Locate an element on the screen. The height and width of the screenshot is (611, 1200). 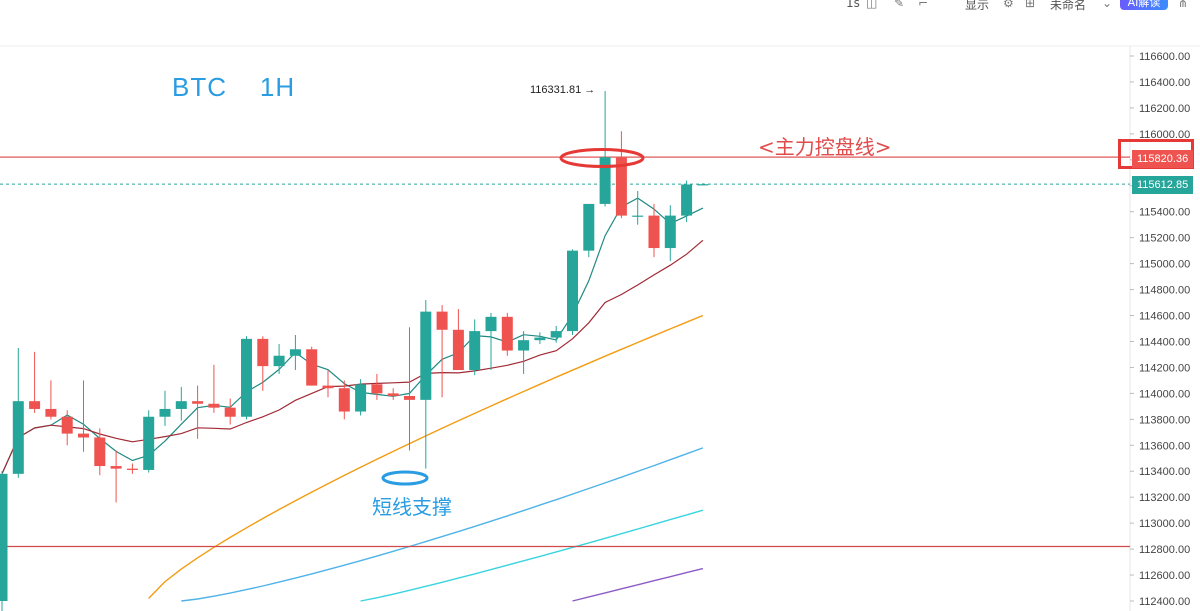
support-highlight-ellipse is located at coordinates (405, 478).